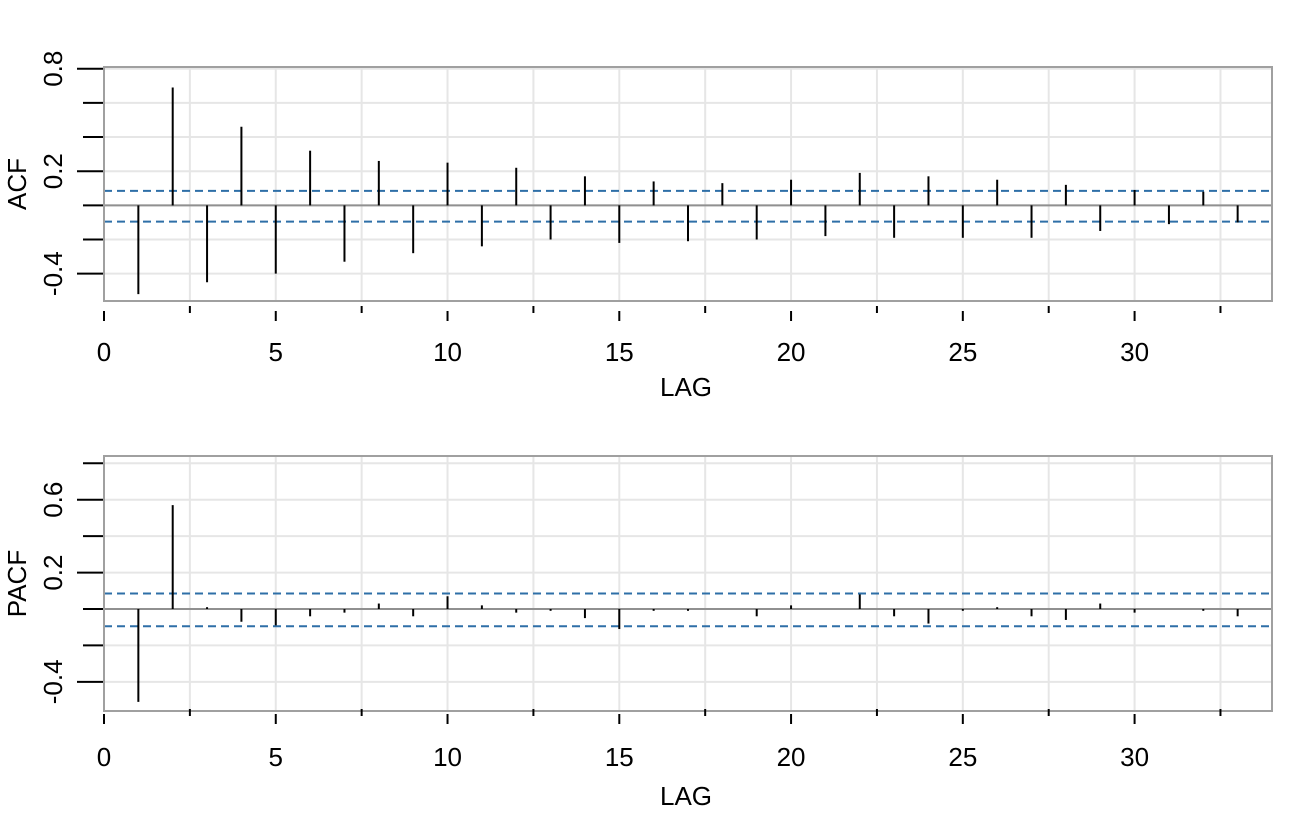 This screenshot has width=1302, height=818. Describe the element at coordinates (17, 583) in the screenshot. I see `y-axis-title: PACF` at that location.